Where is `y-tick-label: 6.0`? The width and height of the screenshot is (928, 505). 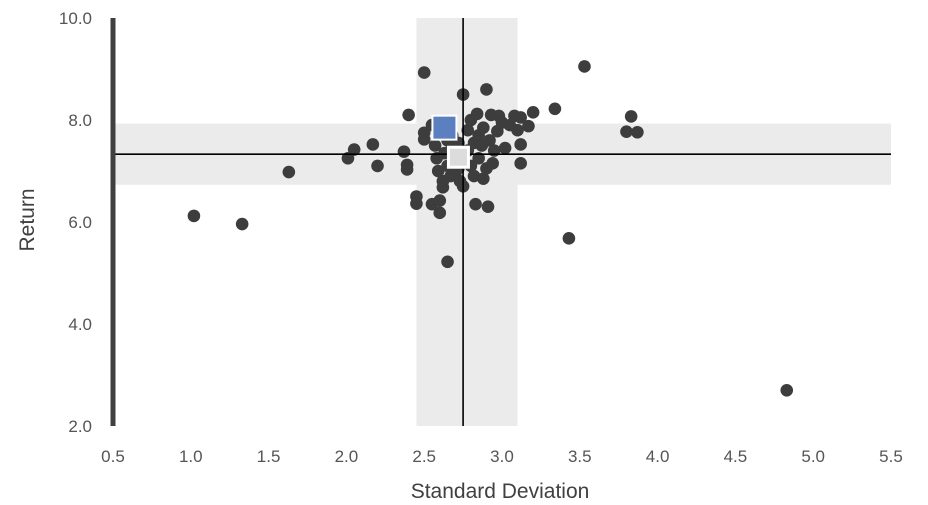
y-tick-label: 6.0 is located at coordinates (80, 222).